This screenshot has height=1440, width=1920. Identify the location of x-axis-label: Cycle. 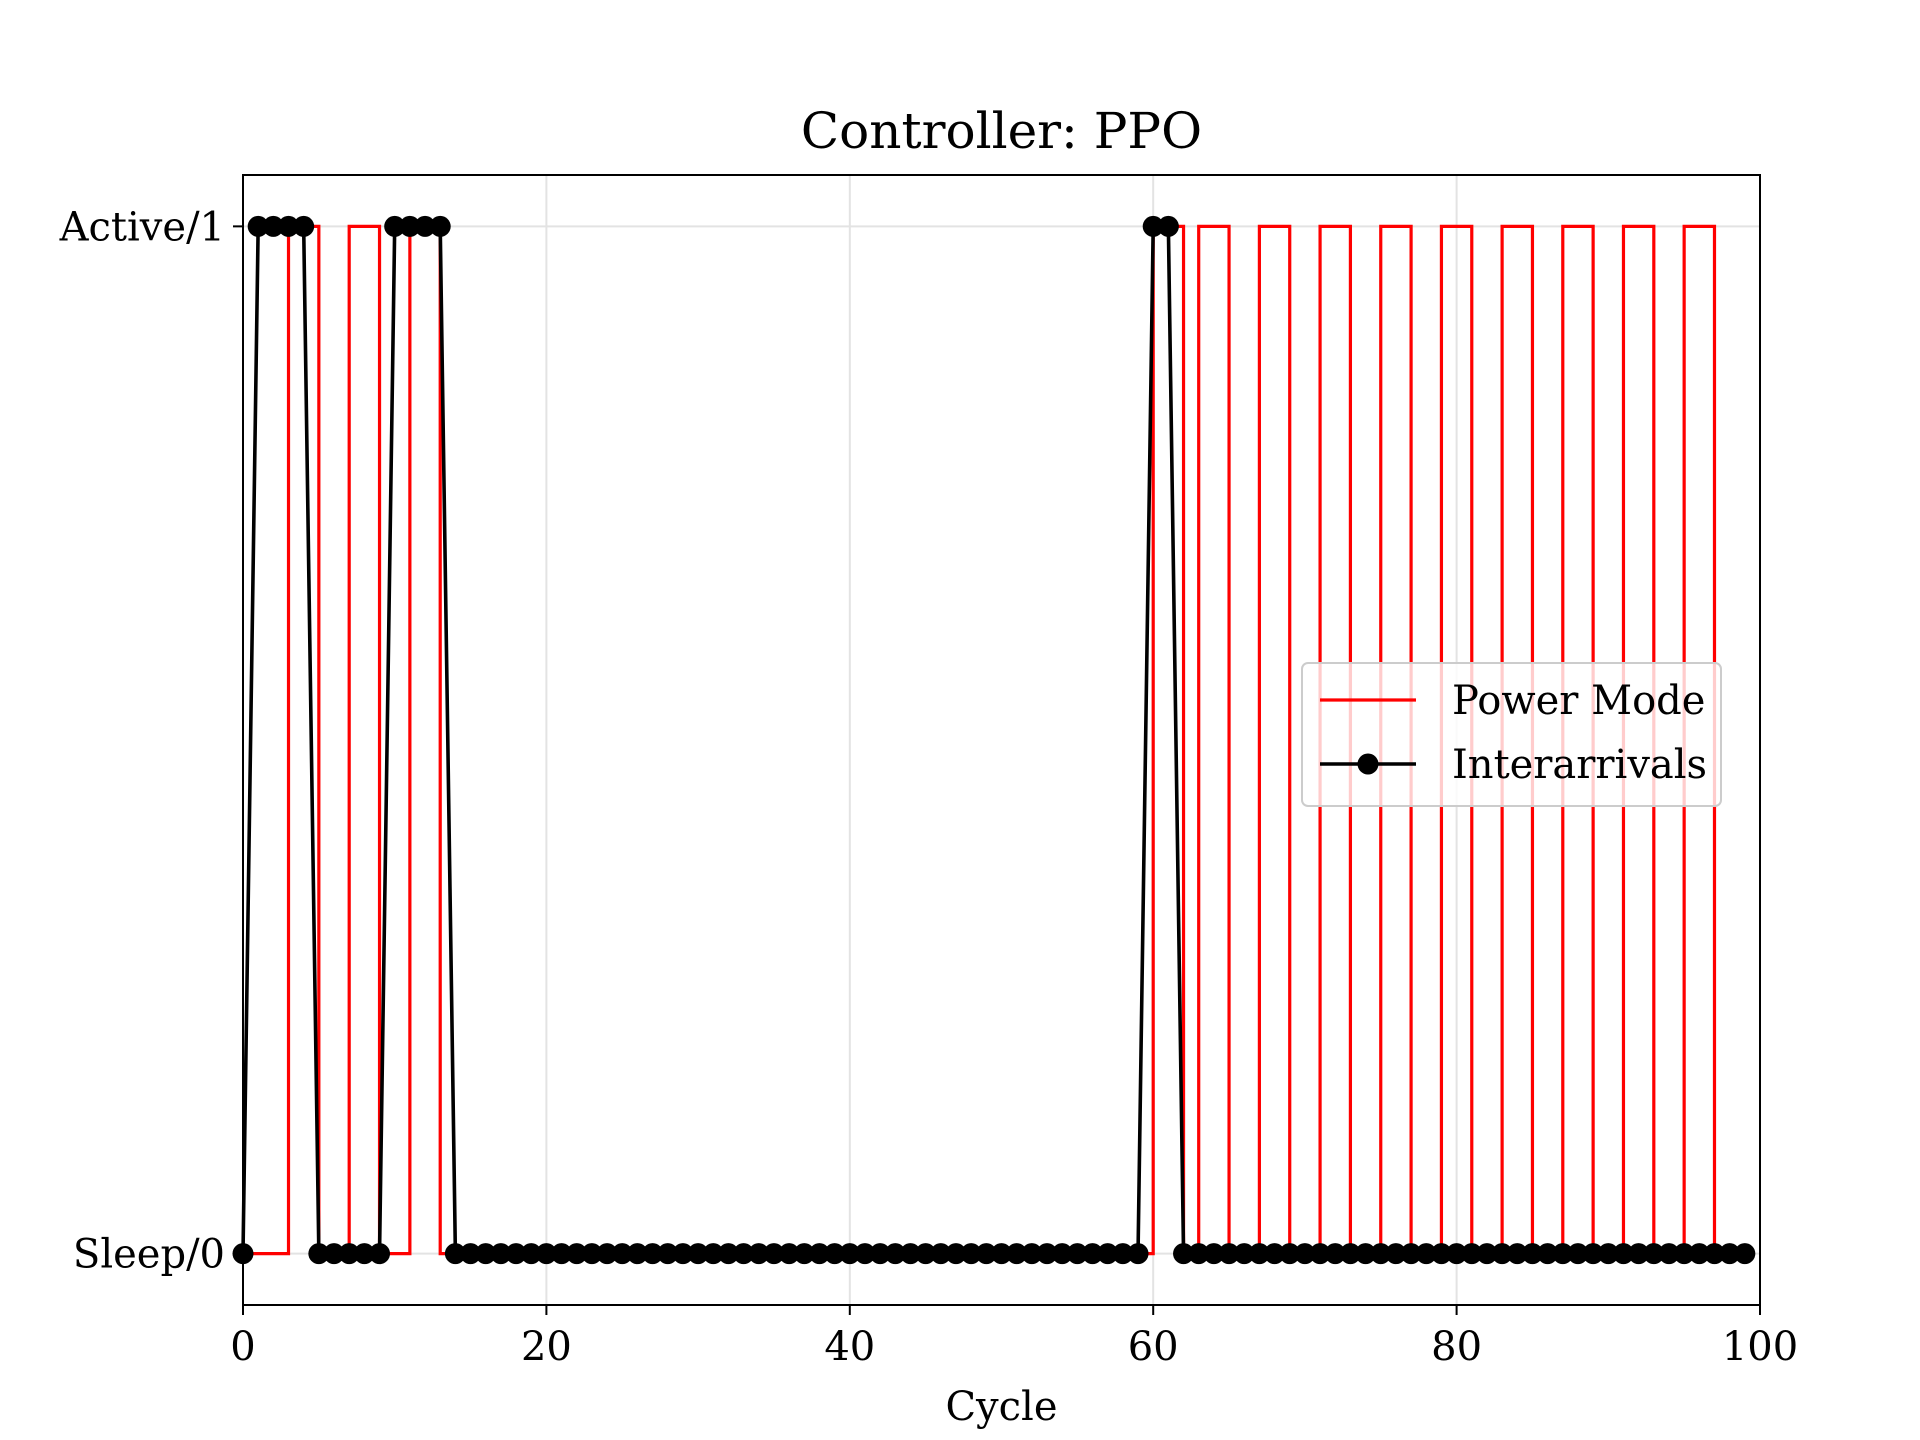
(1001, 1407).